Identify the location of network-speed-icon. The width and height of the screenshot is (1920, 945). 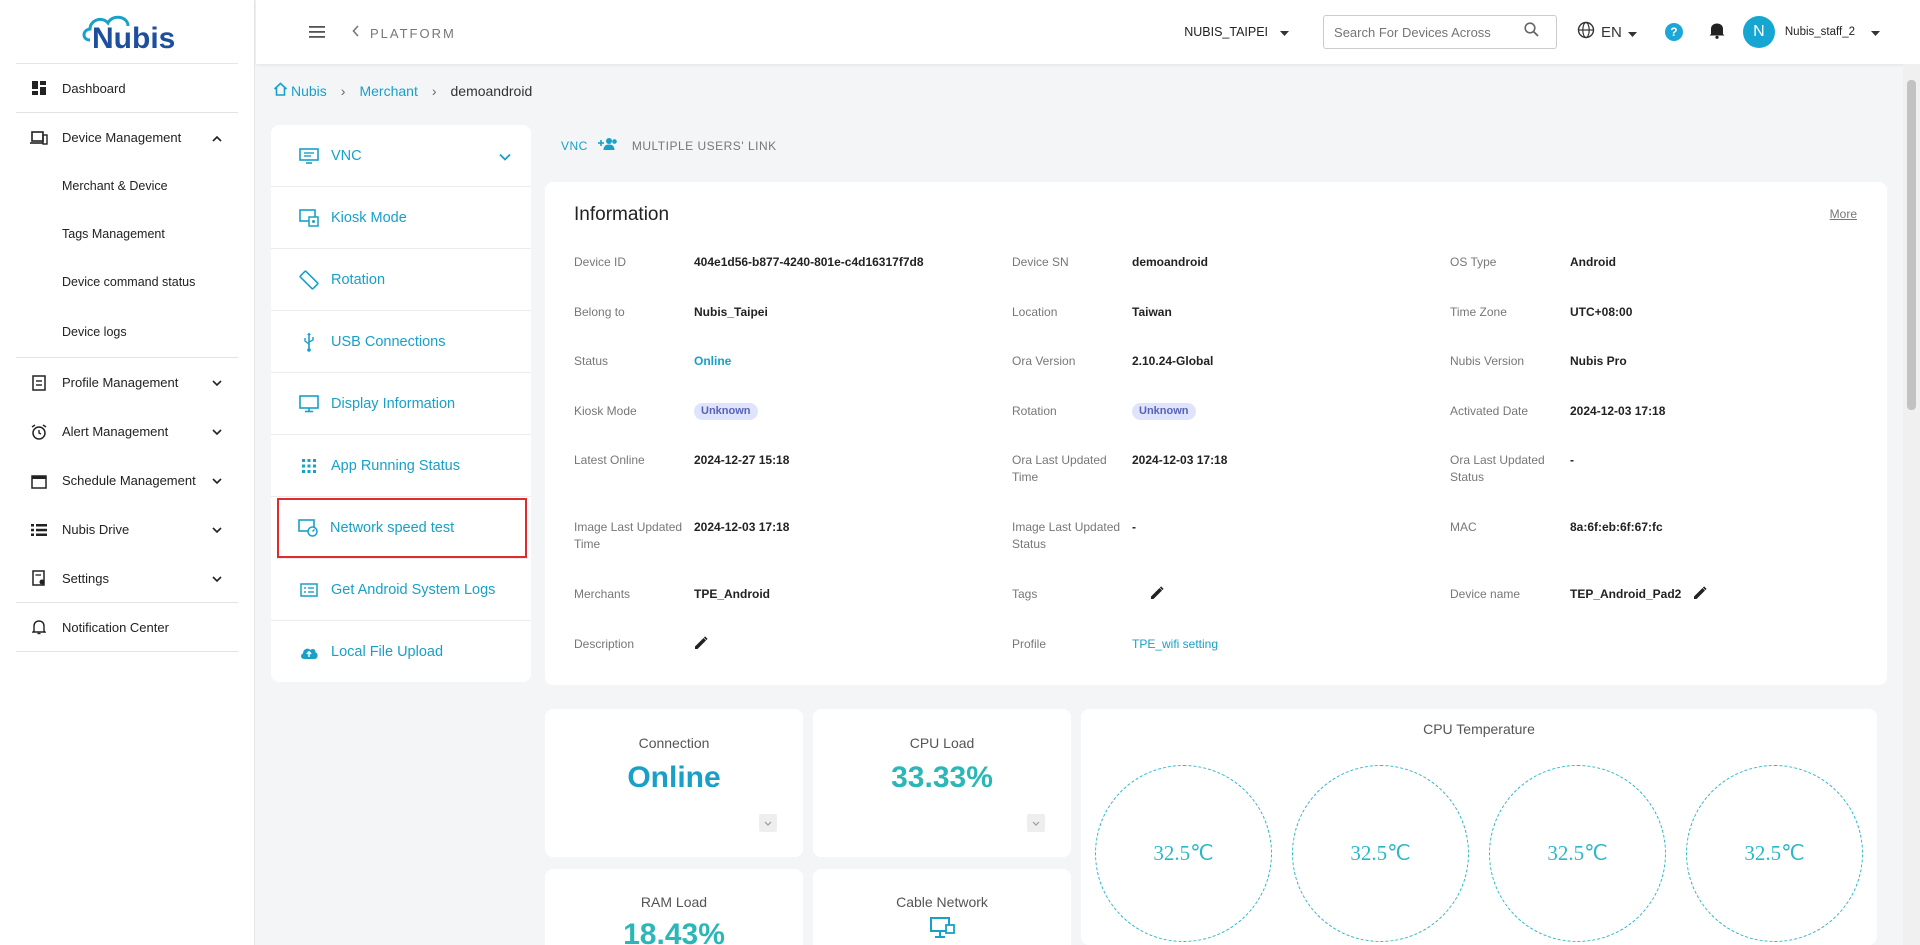
(308, 528).